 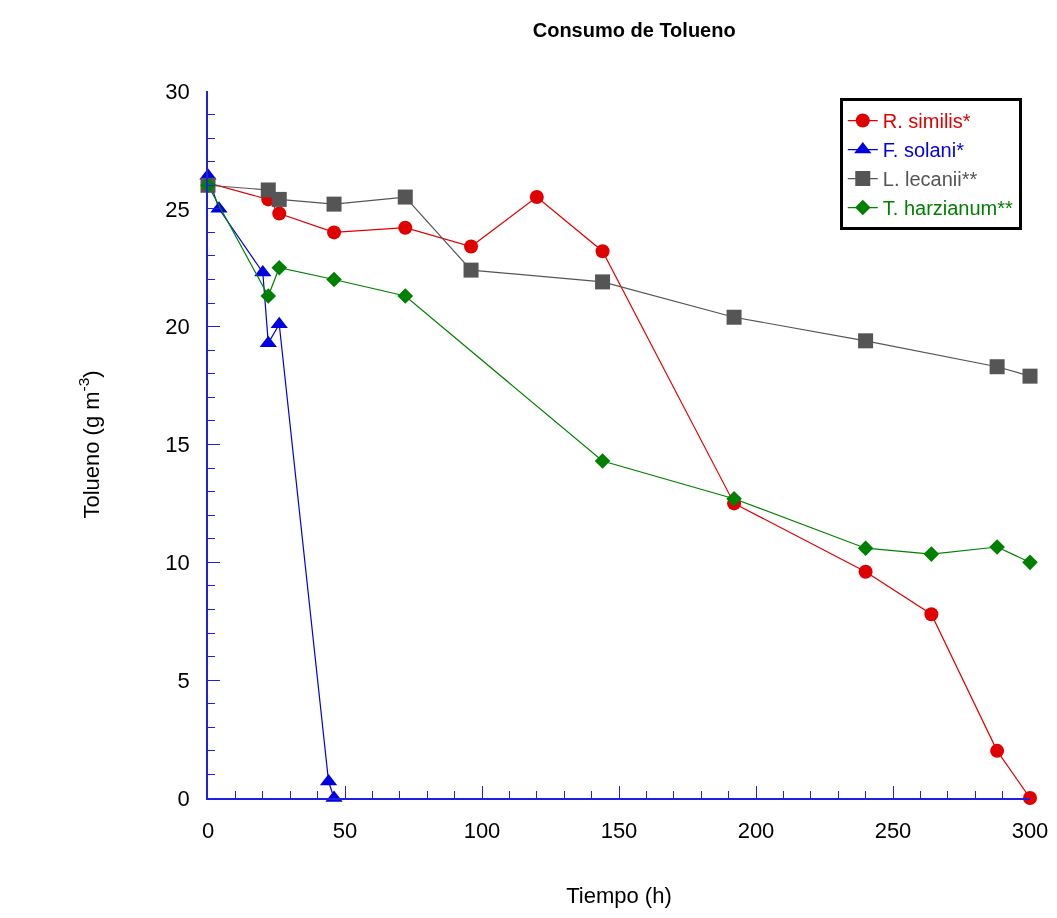 What do you see at coordinates (177, 327) in the screenshot?
I see `y-tick-label: 20` at bounding box center [177, 327].